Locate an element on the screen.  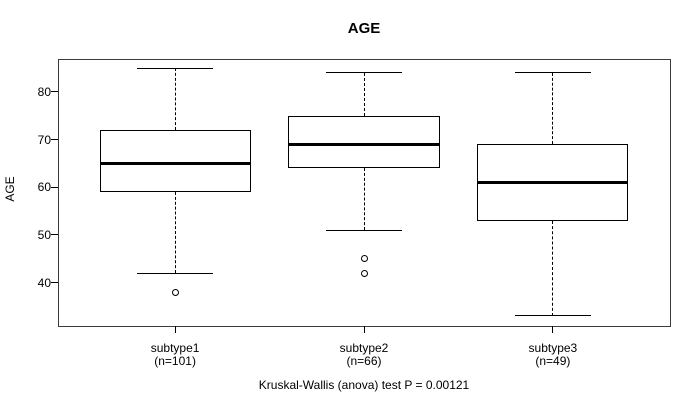
y-axis-label: AGE is located at coordinates (10, 189).